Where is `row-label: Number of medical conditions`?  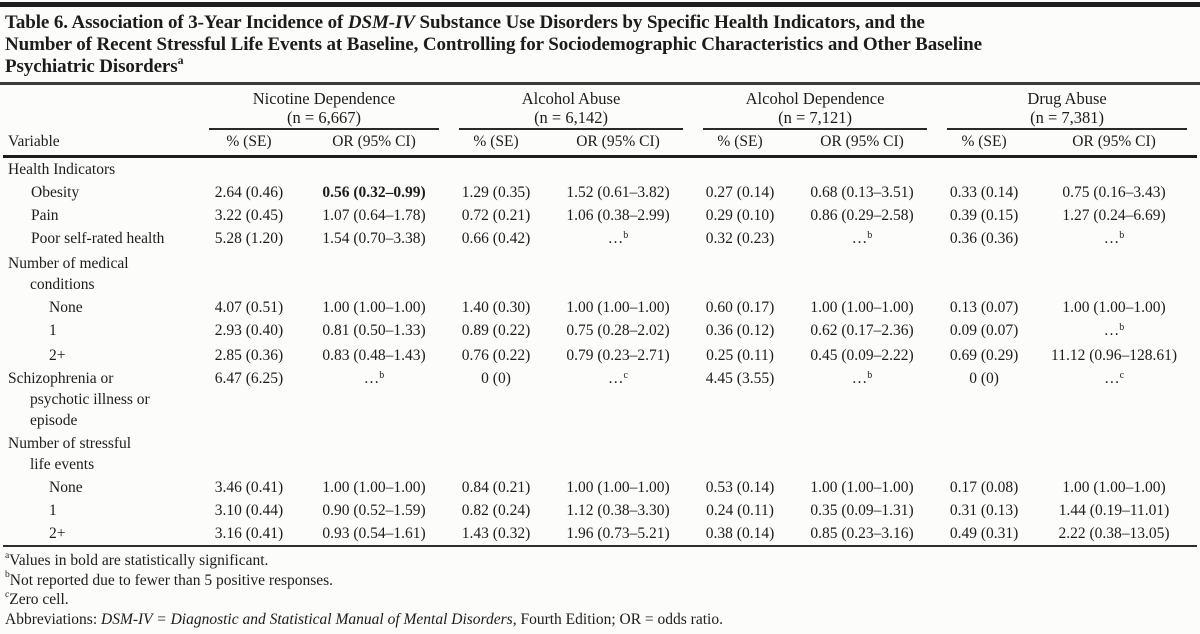
row-label: Number of medical conditions is located at coordinates (68, 274).